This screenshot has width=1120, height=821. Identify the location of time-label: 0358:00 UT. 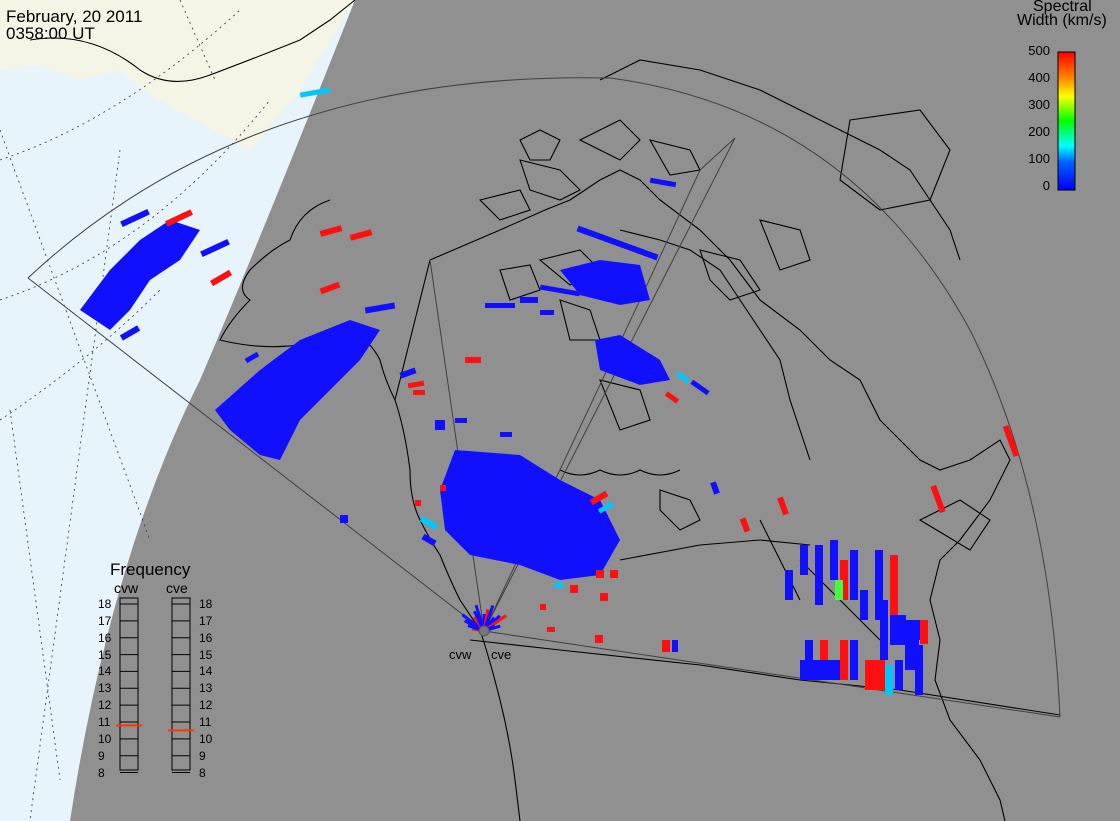
(50, 33).